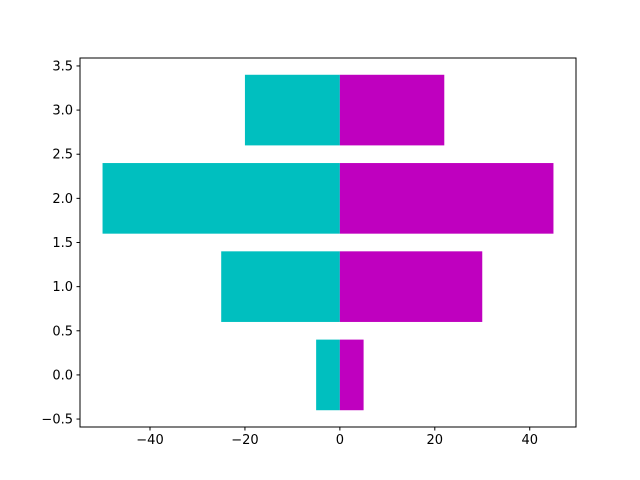  What do you see at coordinates (62, 111) in the screenshot?
I see `y-tick-label: 3.0` at bounding box center [62, 111].